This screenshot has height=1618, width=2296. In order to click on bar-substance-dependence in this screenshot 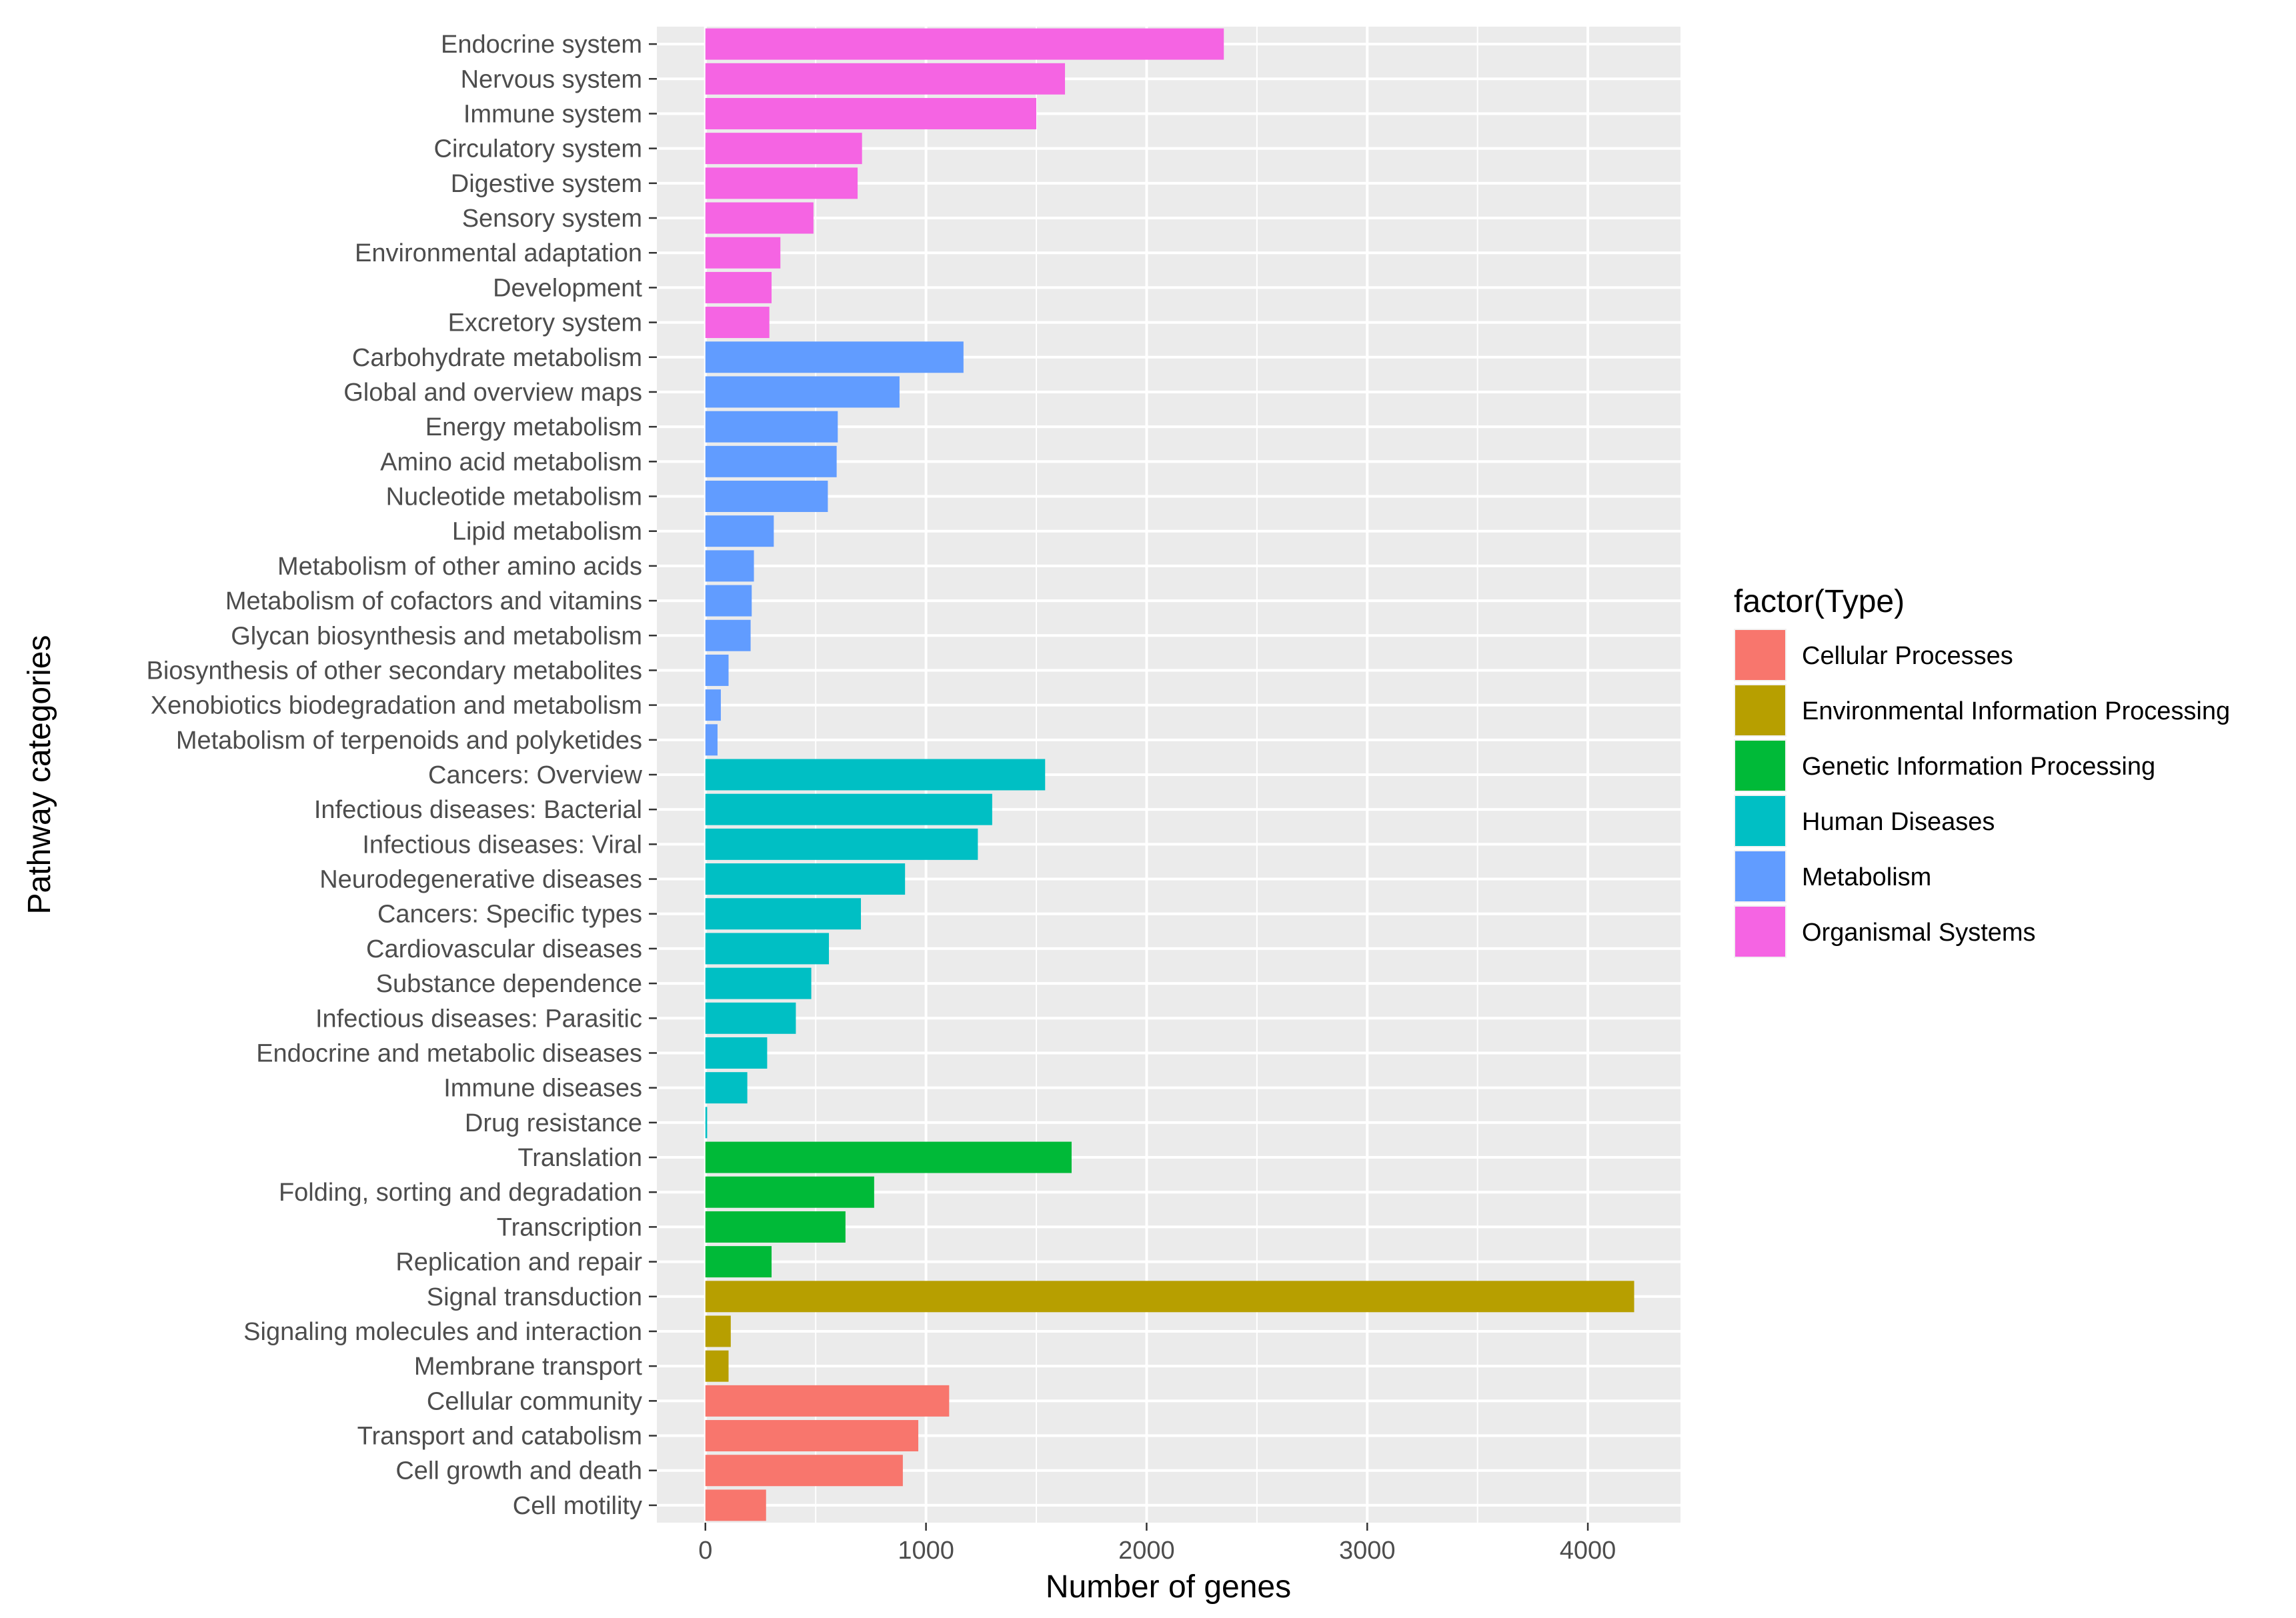, I will do `click(758, 983)`.